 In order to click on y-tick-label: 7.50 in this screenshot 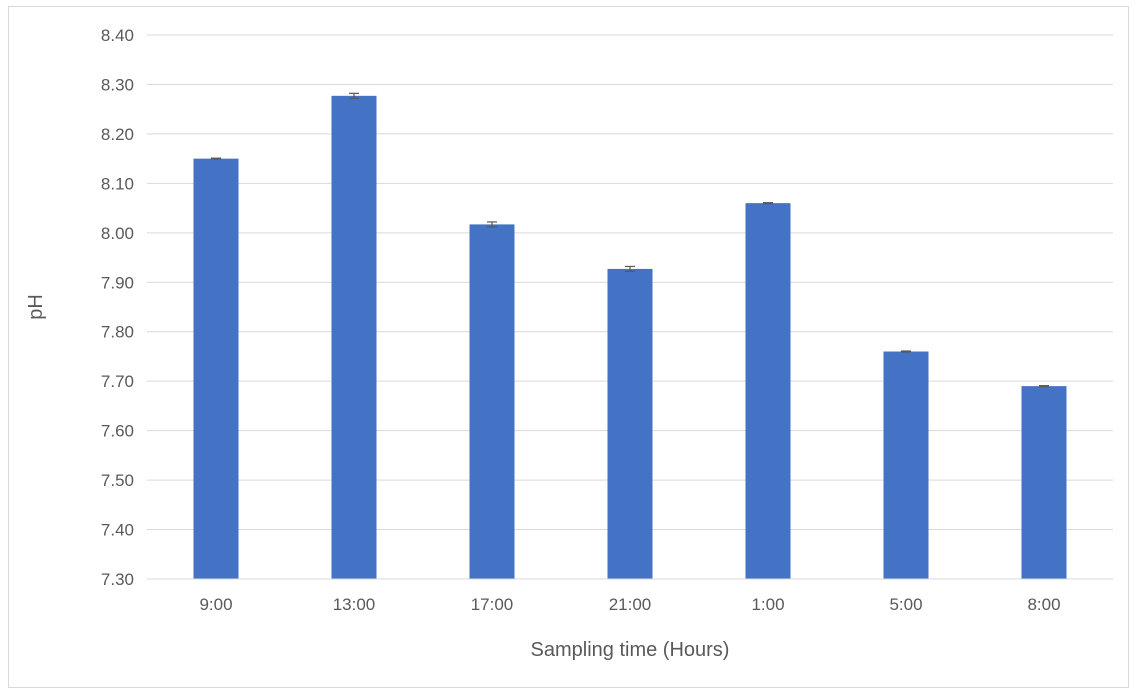, I will do `click(117, 480)`.